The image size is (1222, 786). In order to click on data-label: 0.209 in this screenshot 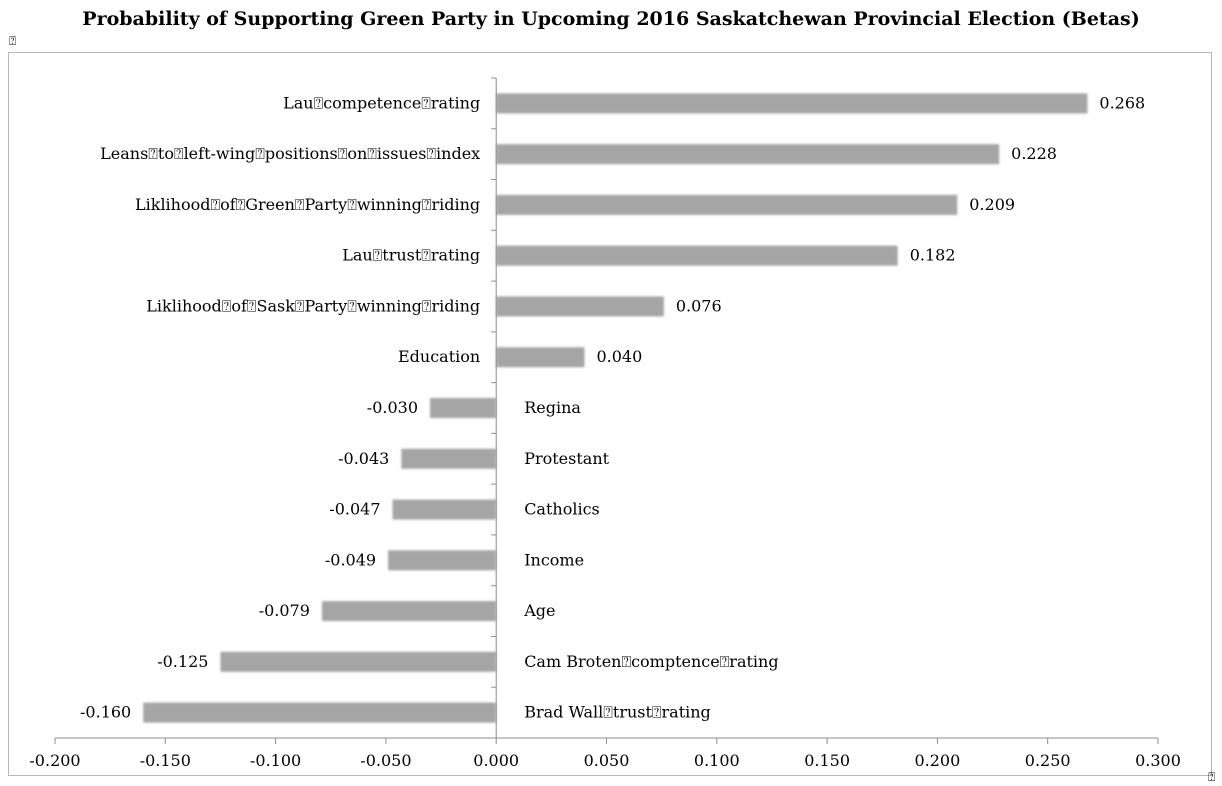, I will do `click(992, 204)`.